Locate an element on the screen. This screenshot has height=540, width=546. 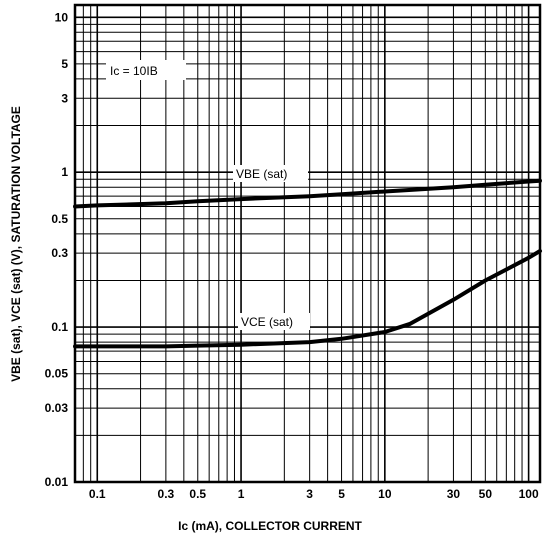
vce-label-background is located at coordinates (274, 321).